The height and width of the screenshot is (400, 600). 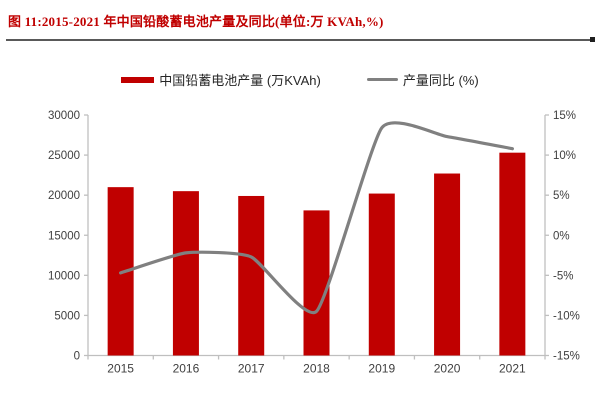 What do you see at coordinates (64, 116) in the screenshot?
I see `left-axis-tick-label: 30000` at bounding box center [64, 116].